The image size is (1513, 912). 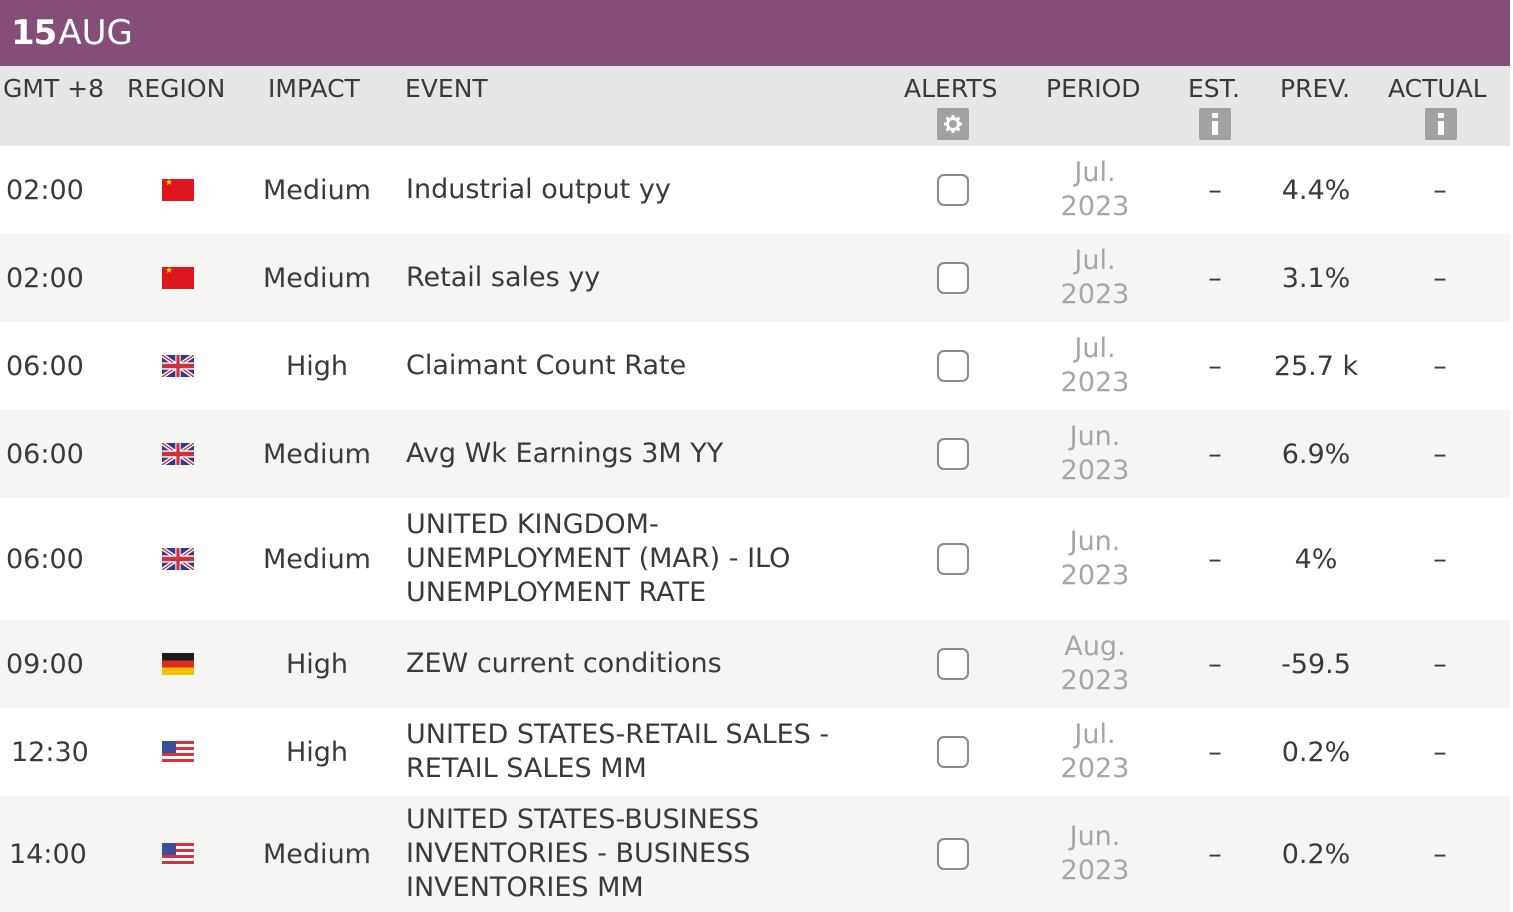 I want to click on column-est: EST., so click(x=1214, y=88).